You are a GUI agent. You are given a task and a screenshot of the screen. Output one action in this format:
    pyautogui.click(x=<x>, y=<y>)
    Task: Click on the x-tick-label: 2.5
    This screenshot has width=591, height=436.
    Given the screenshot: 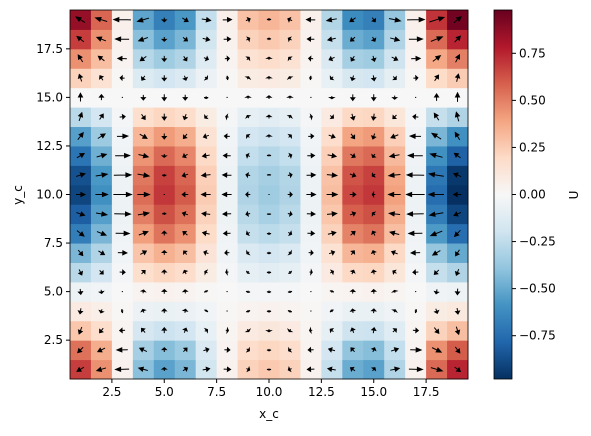 What is the action you would take?
    pyautogui.click(x=111, y=392)
    